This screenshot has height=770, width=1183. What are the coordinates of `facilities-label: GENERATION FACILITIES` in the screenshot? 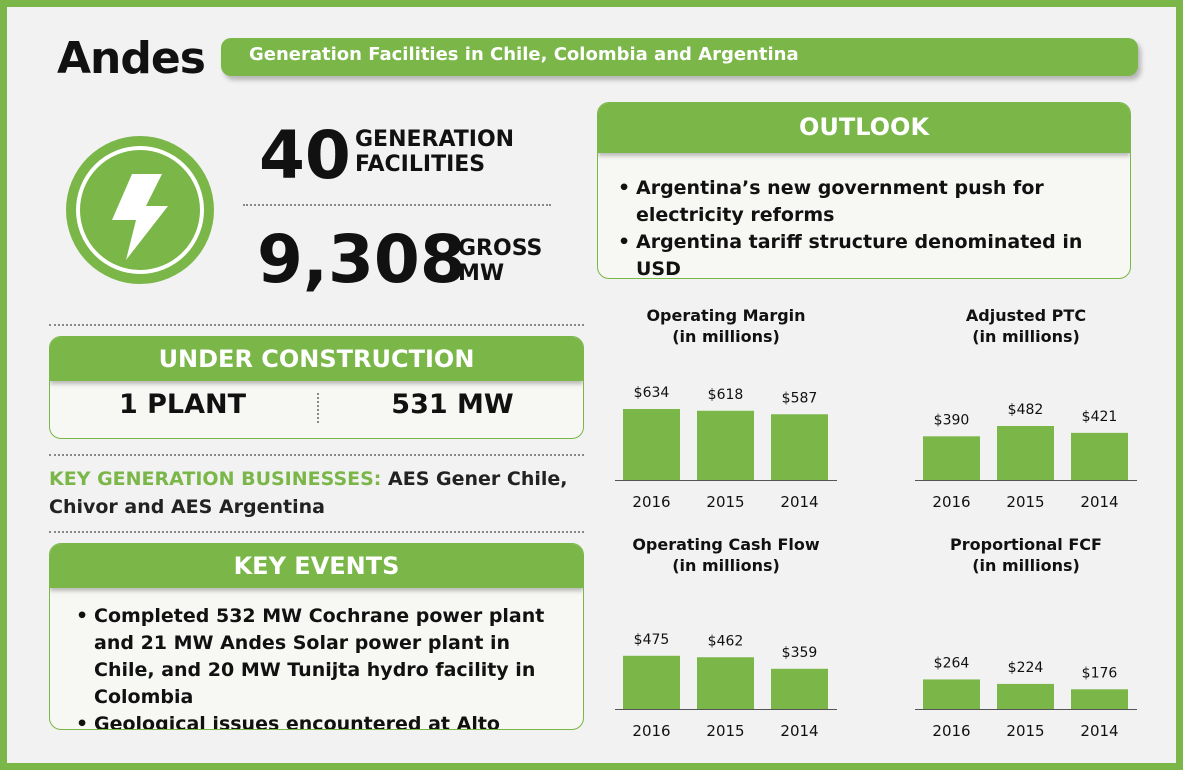 It's located at (435, 152).